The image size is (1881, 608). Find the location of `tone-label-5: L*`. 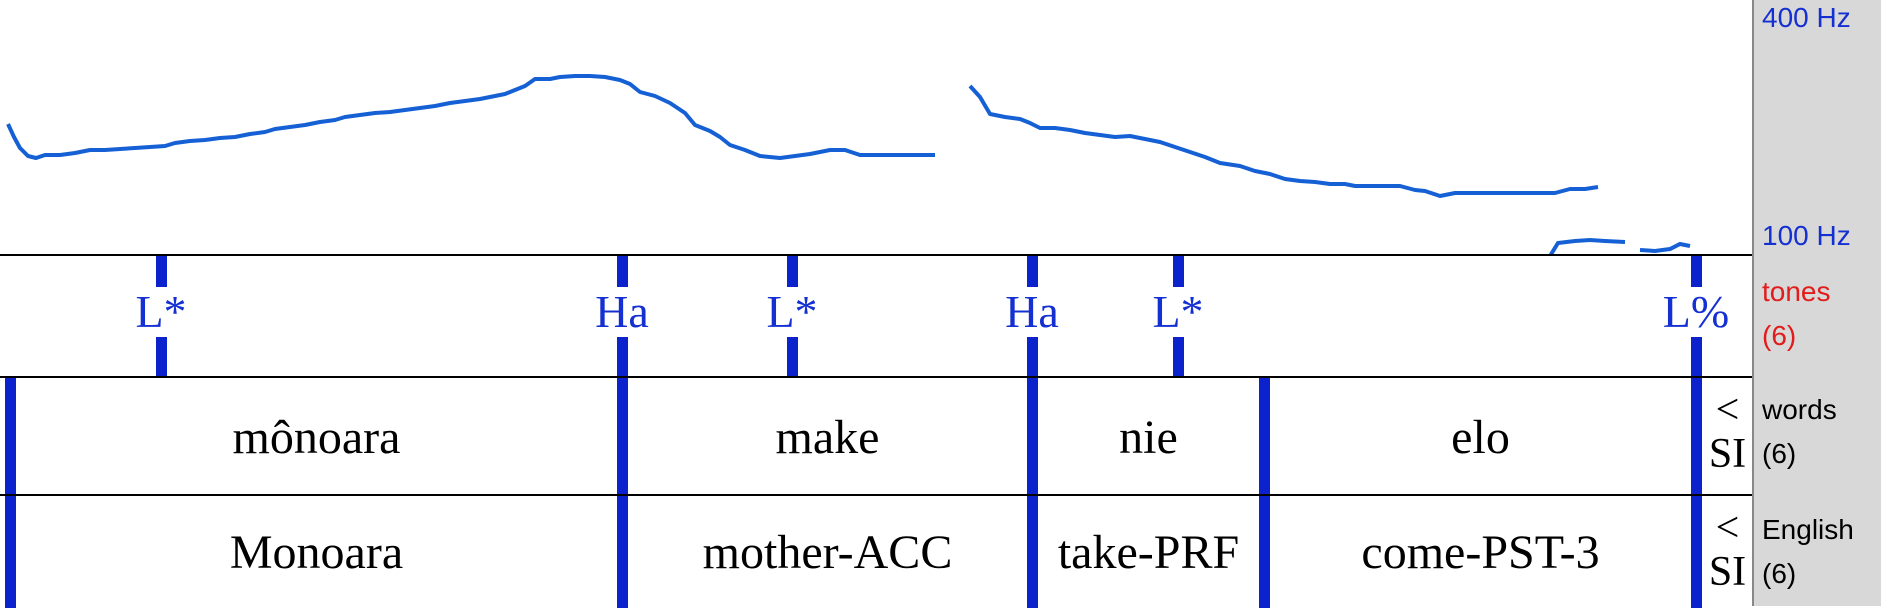

tone-label-5: L* is located at coordinates (1178, 312).